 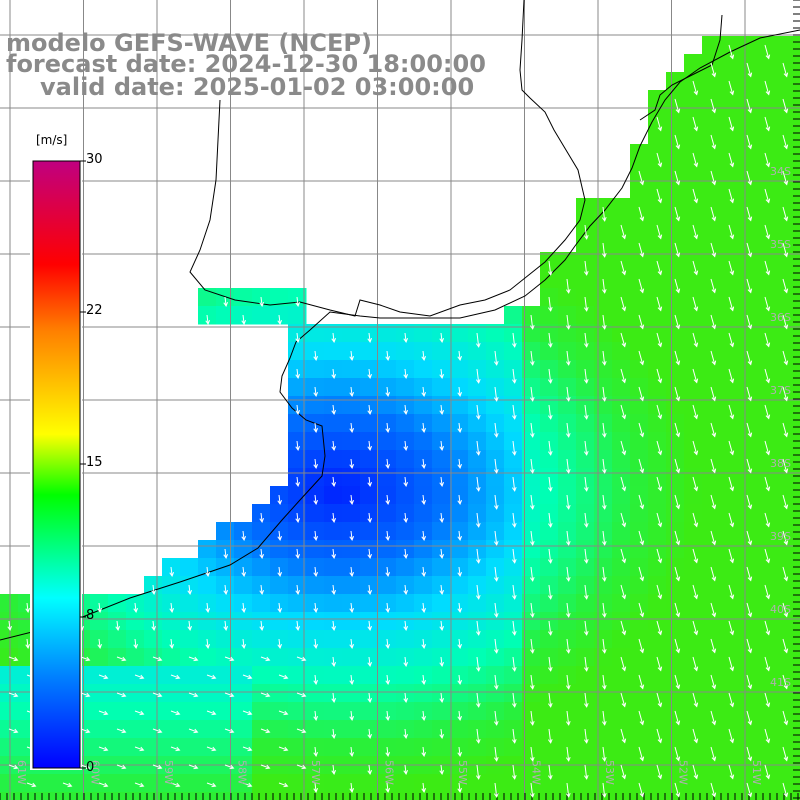 What do you see at coordinates (780, 390) in the screenshot?
I see `lat-label: 37S` at bounding box center [780, 390].